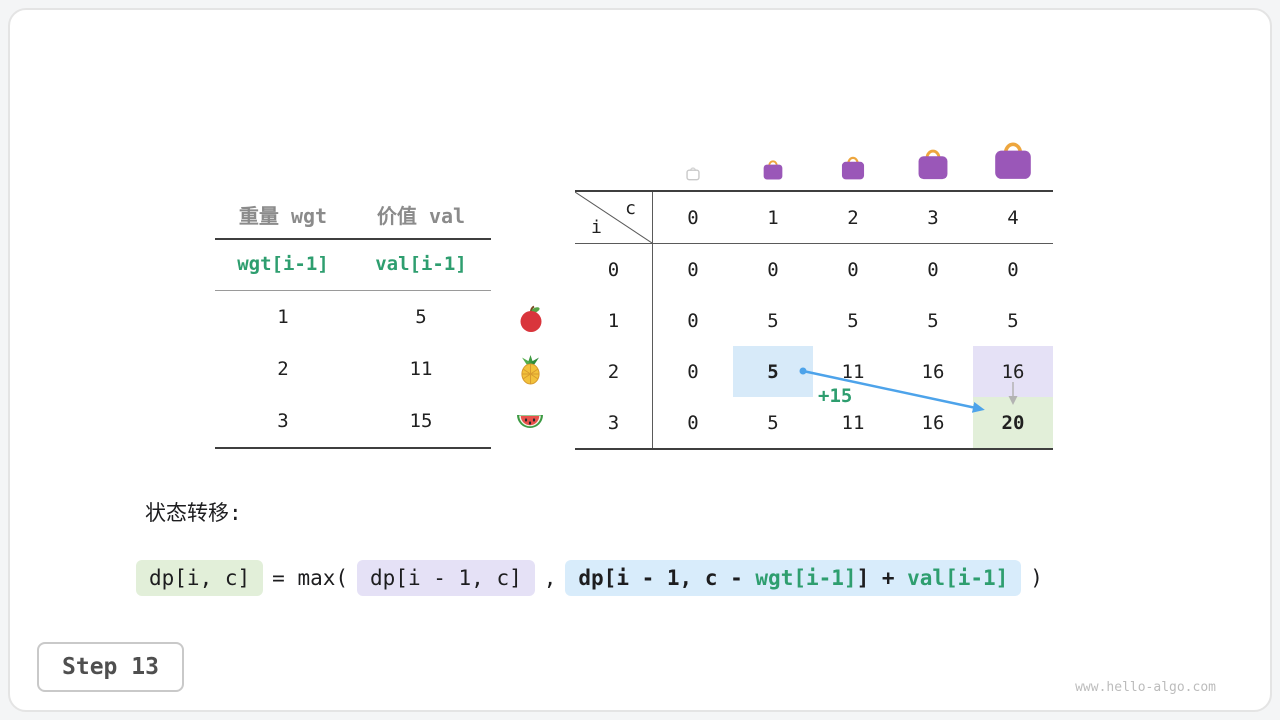  I want to click on corner-cell: c i, so click(614, 218).